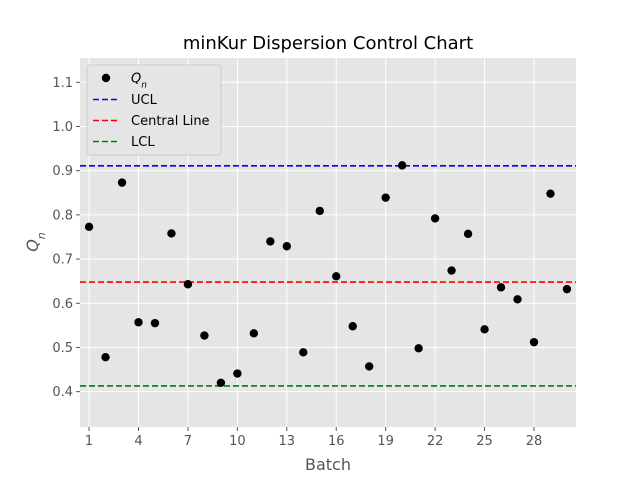  What do you see at coordinates (89, 441) in the screenshot?
I see `x-tick-label: 1` at bounding box center [89, 441].